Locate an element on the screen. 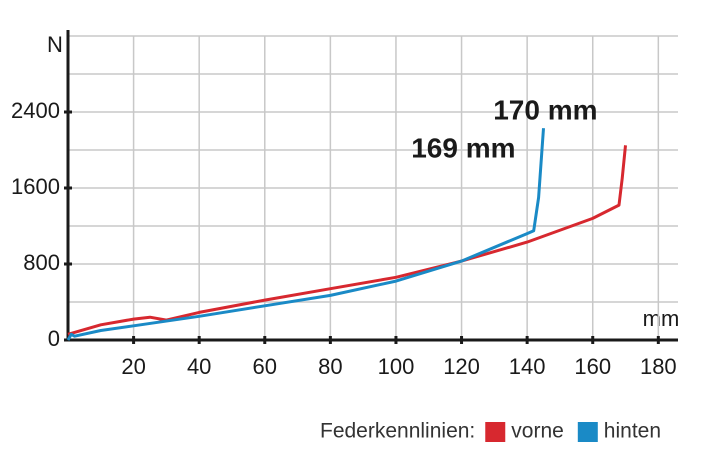  y-axis-label: N is located at coordinates (55, 44).